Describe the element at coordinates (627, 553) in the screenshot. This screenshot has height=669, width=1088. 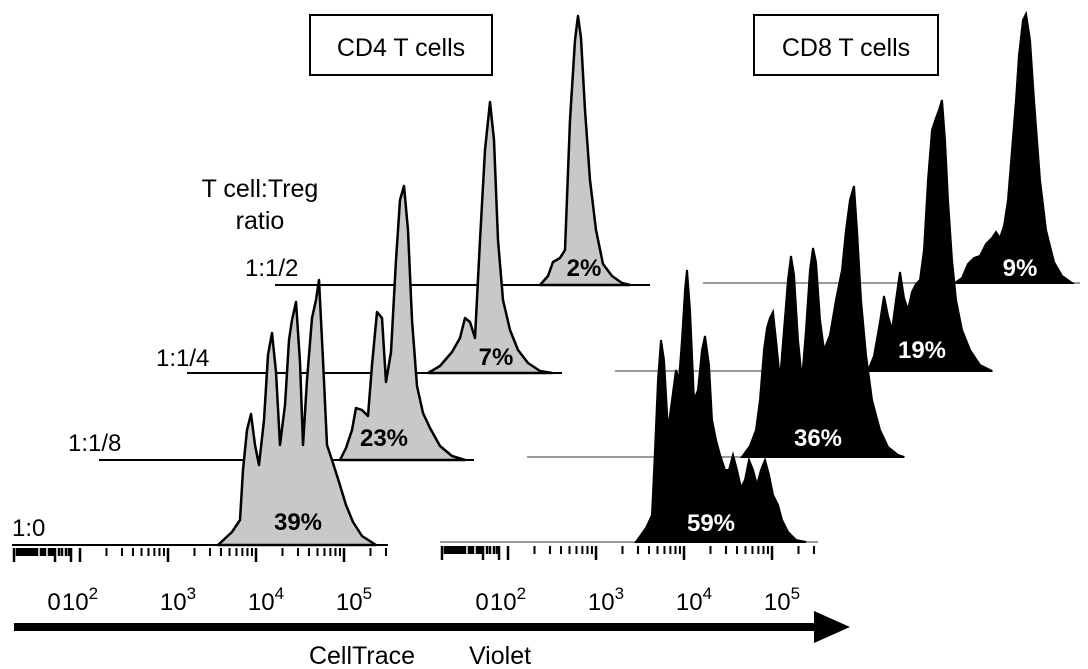
I see `cd8-x-axis-ticks` at that location.